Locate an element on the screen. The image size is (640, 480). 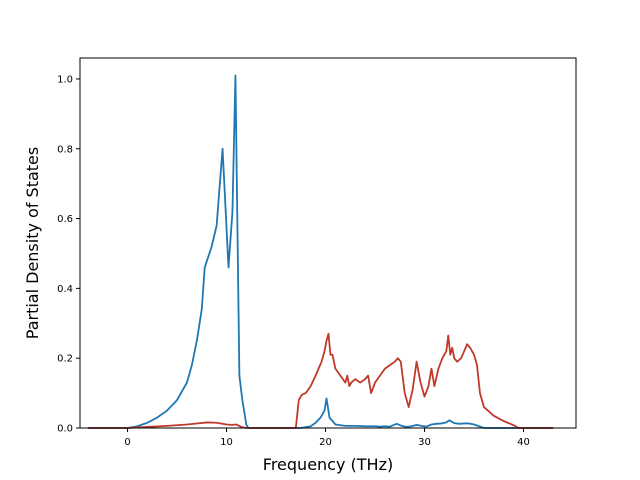
y-tick-label: 0.4 is located at coordinates (65, 289).